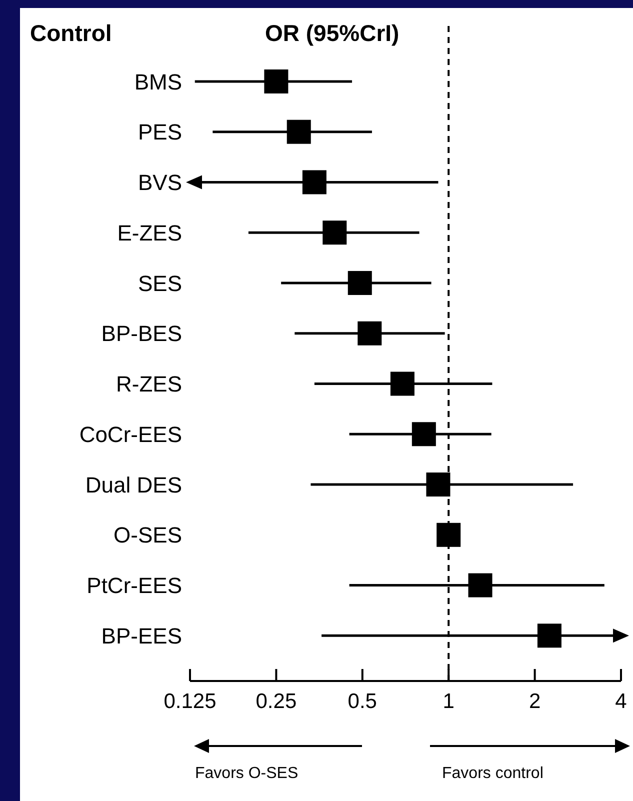 The image size is (633, 801). Describe the element at coordinates (493, 774) in the screenshot. I see `text: Favors control` at that location.